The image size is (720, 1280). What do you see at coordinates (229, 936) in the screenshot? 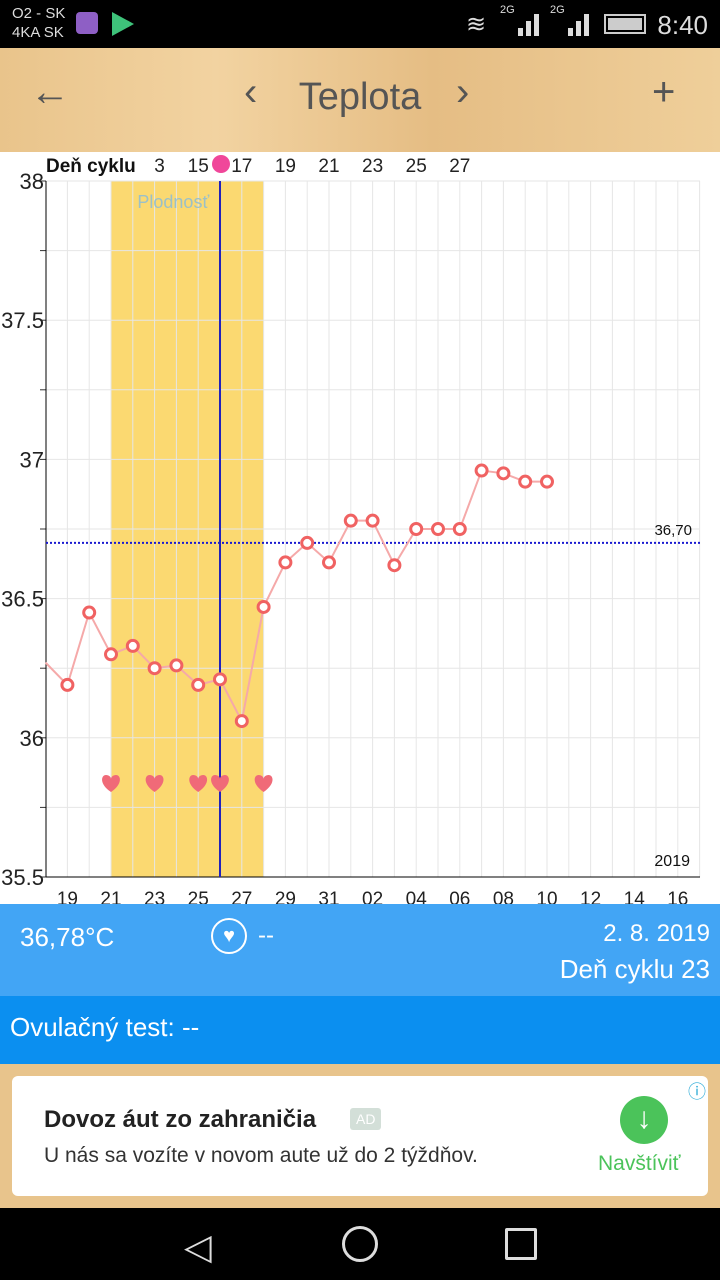
I see `heart-icon: ♥` at bounding box center [229, 936].